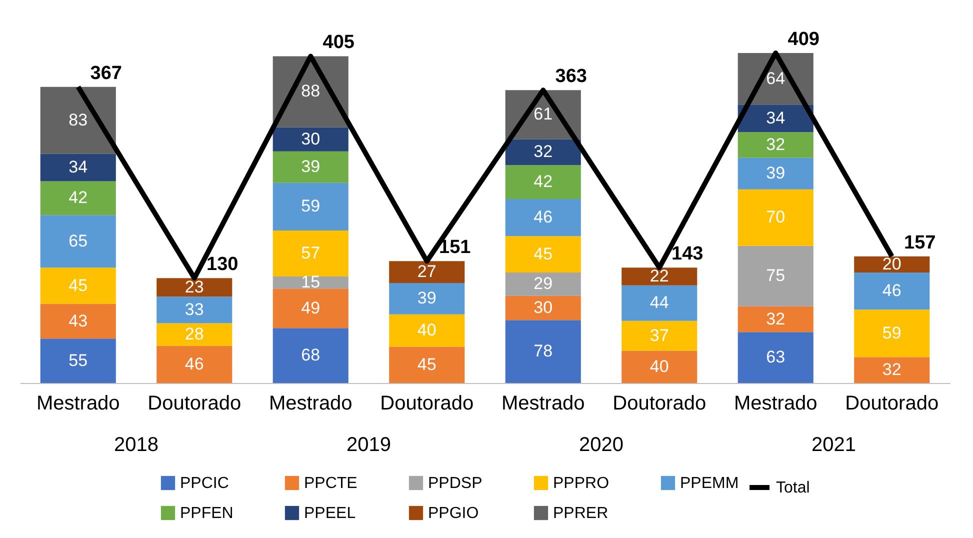  What do you see at coordinates (310, 91) in the screenshot?
I see `data-label: 88` at bounding box center [310, 91].